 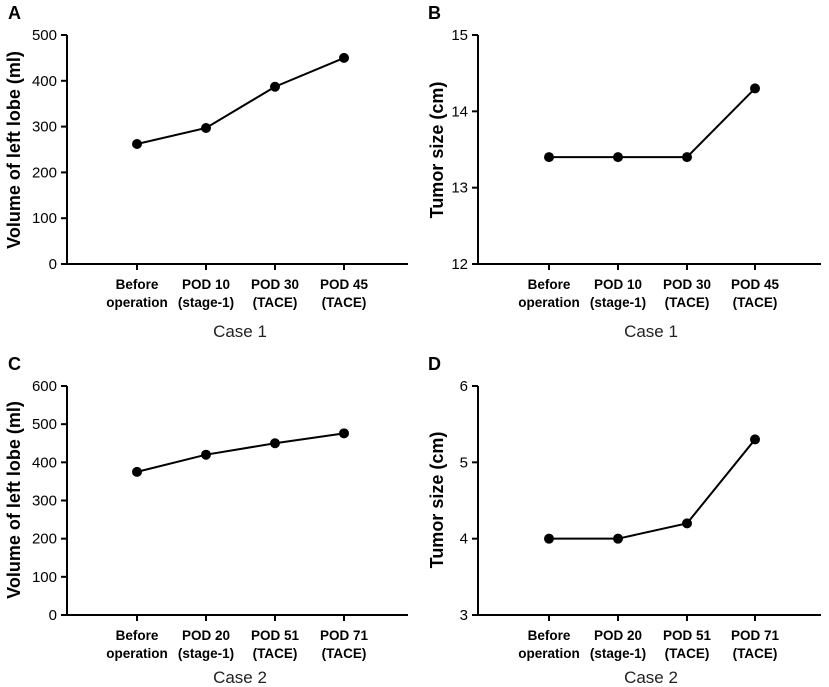 I want to click on panel-letter: C, so click(x=14, y=364).